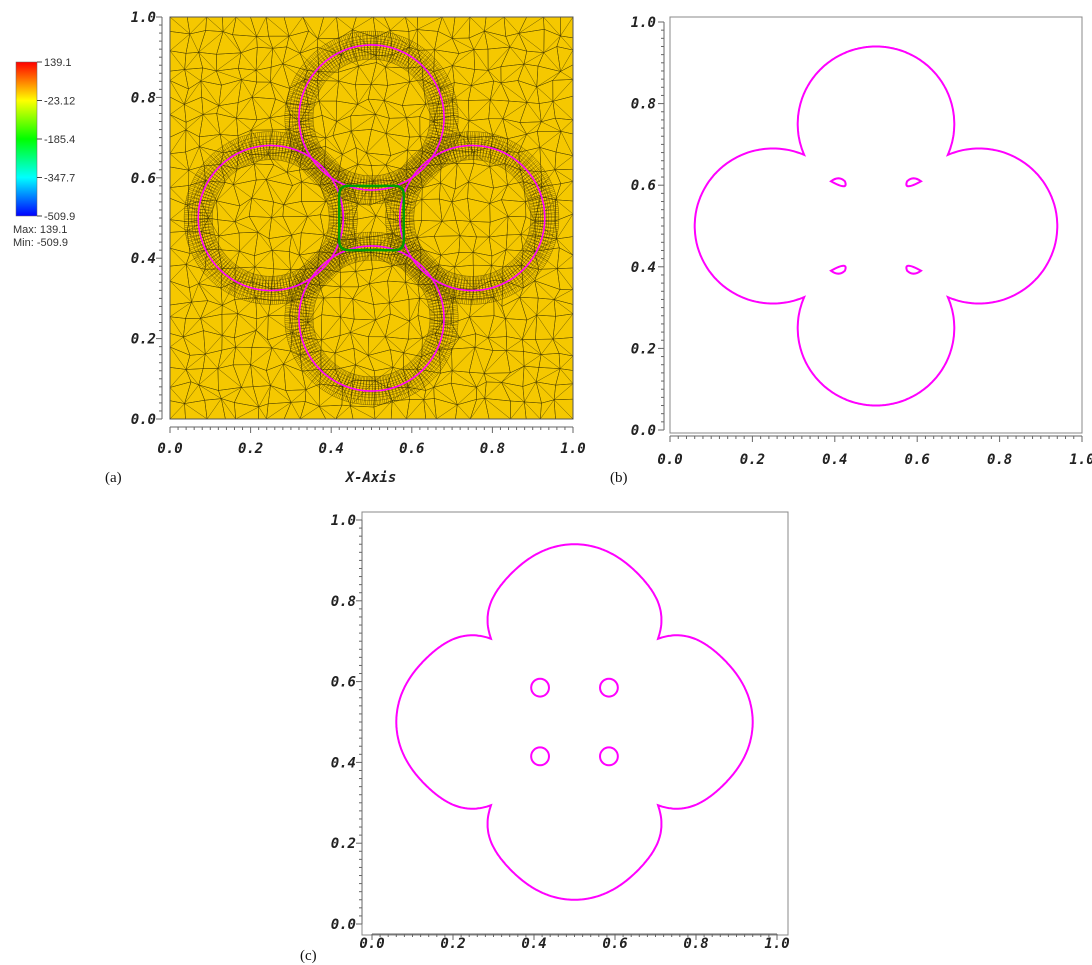 Image resolution: width=1092 pixels, height=965 pixels. What do you see at coordinates (343, 763) in the screenshot?
I see `y-tick-label-c-2: 0.4` at bounding box center [343, 763].